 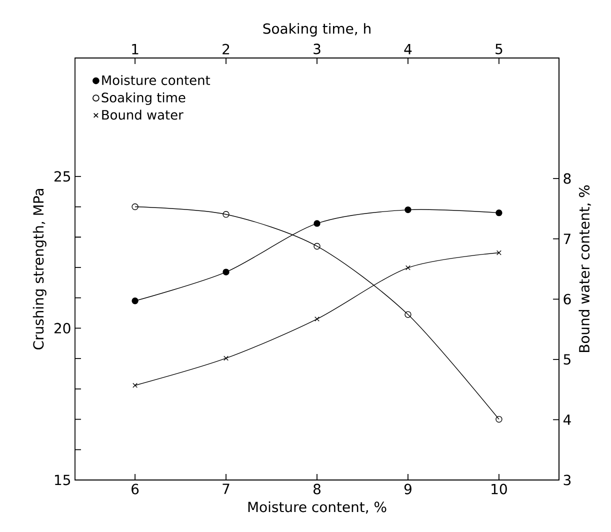 What do you see at coordinates (408, 489) in the screenshot?
I see `x-tick-label: 9` at bounding box center [408, 489].